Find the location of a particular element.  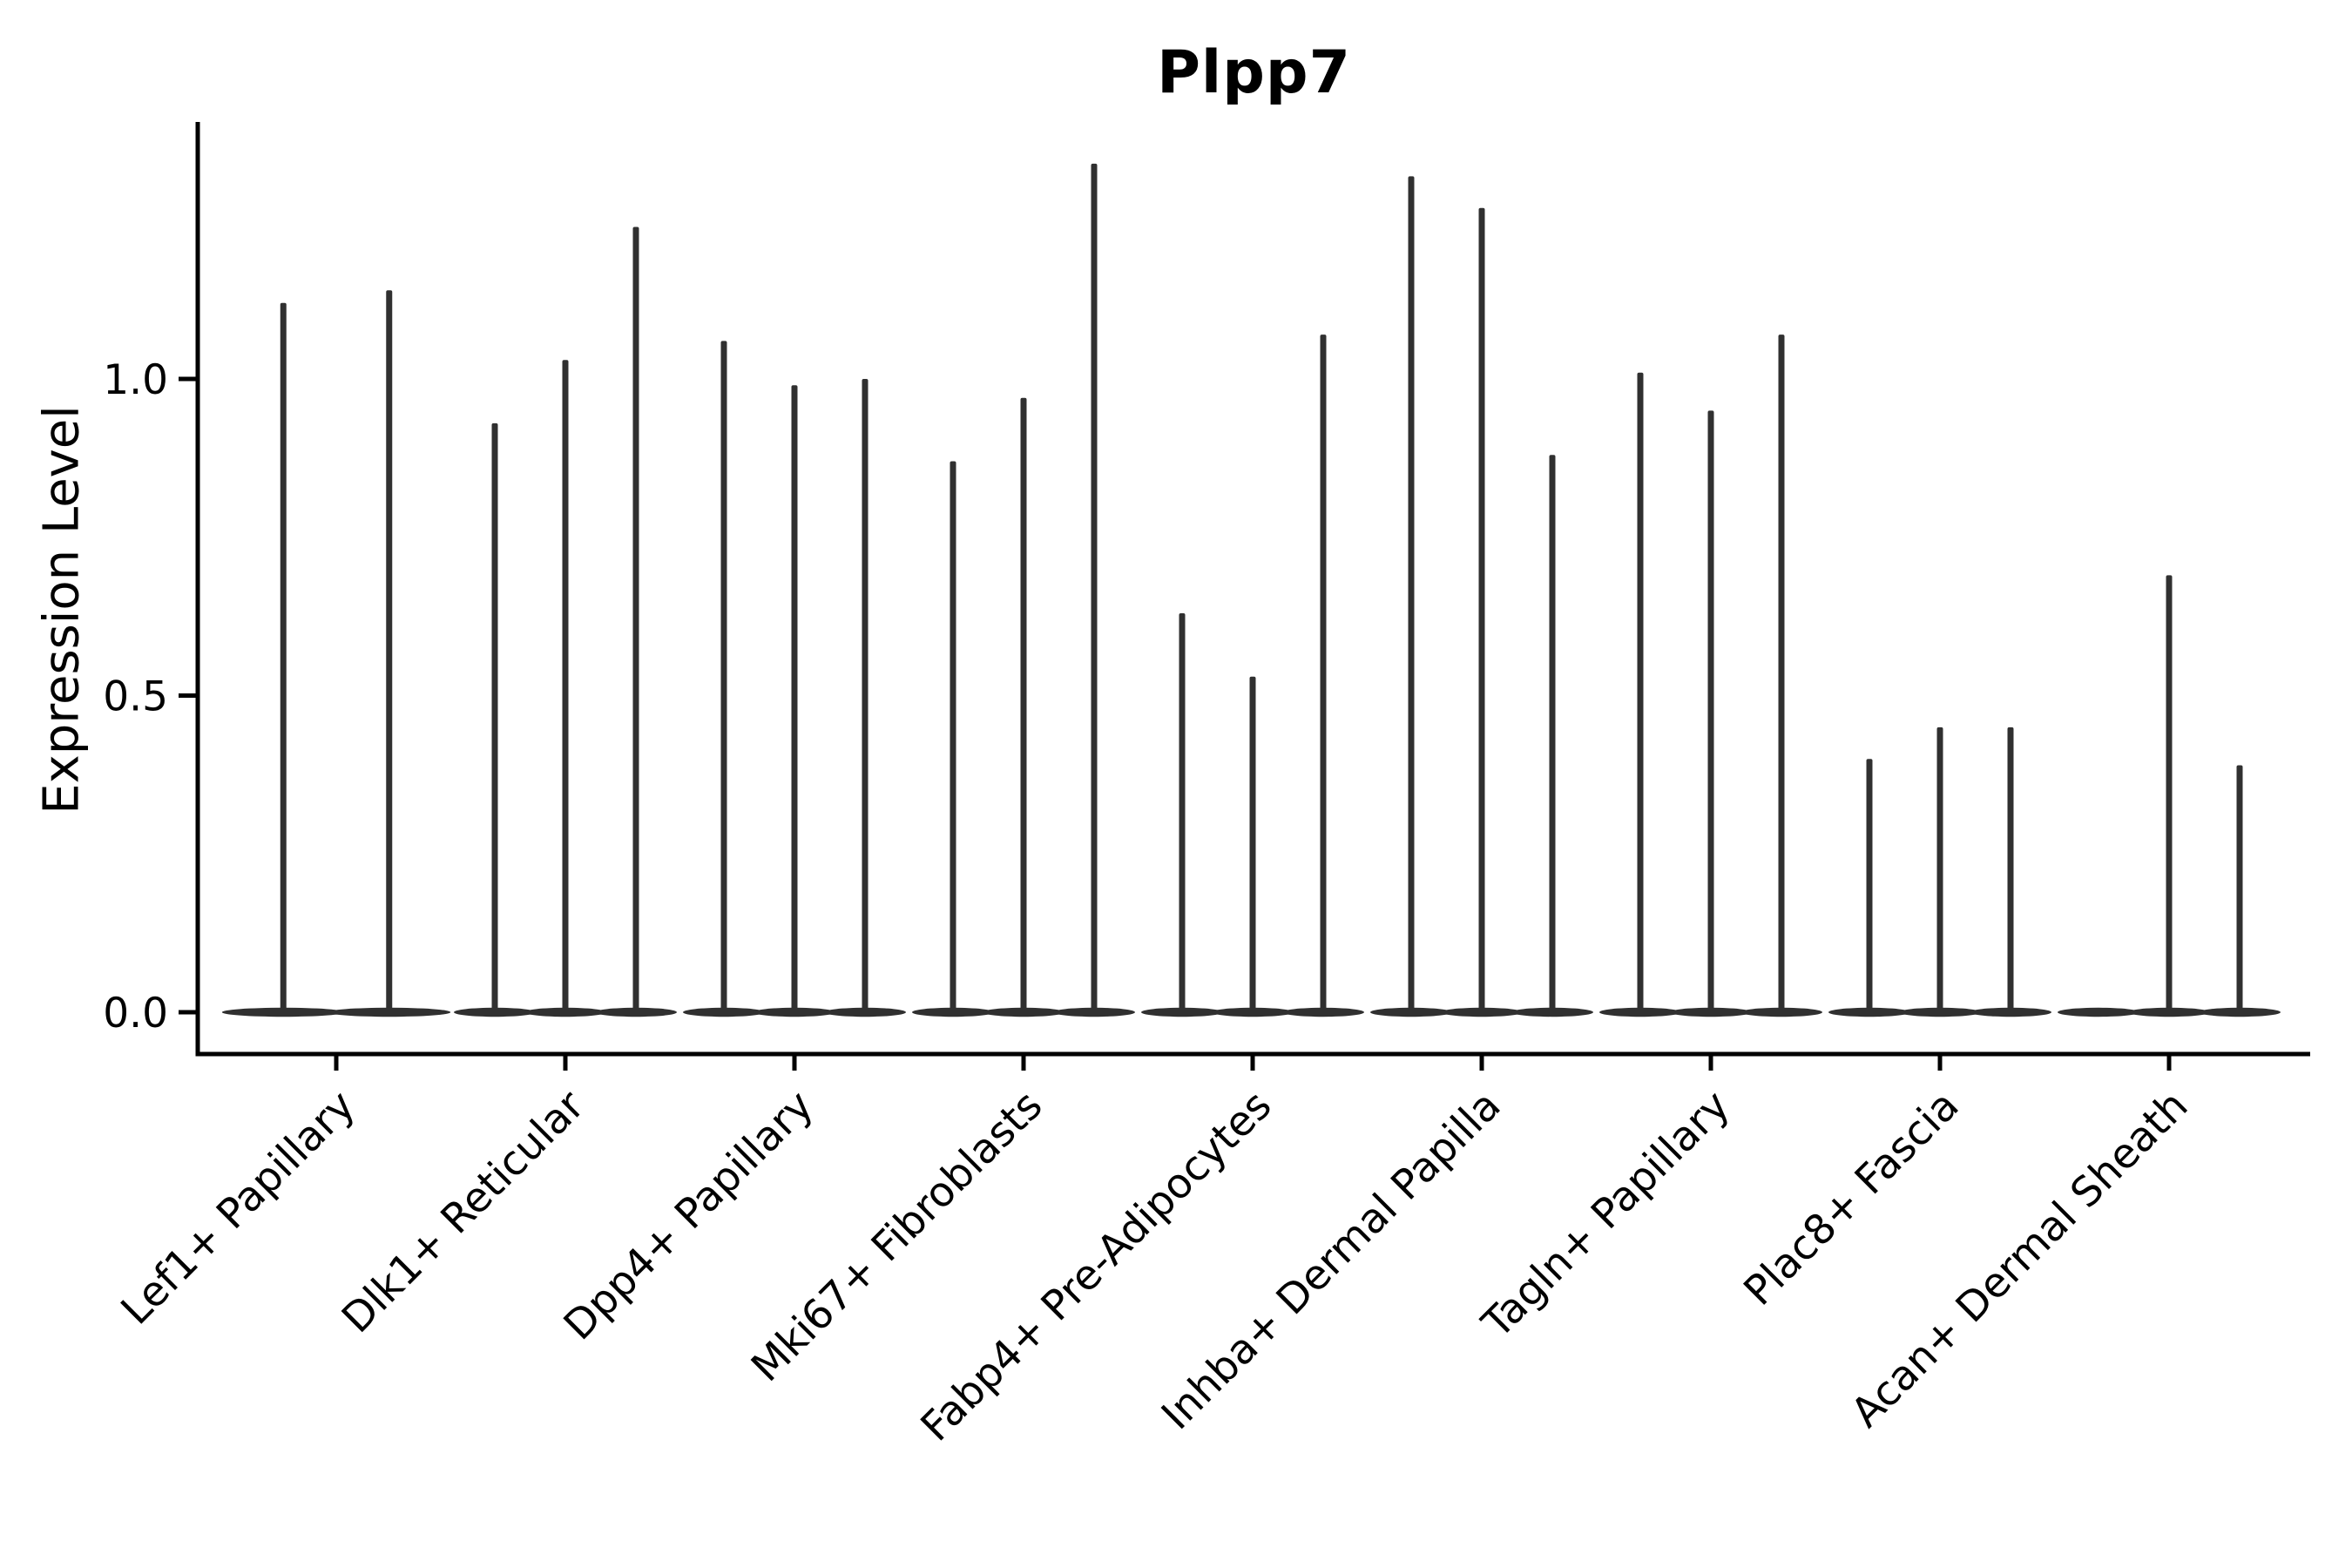

y-tick-label: 0.5 is located at coordinates (135, 697).